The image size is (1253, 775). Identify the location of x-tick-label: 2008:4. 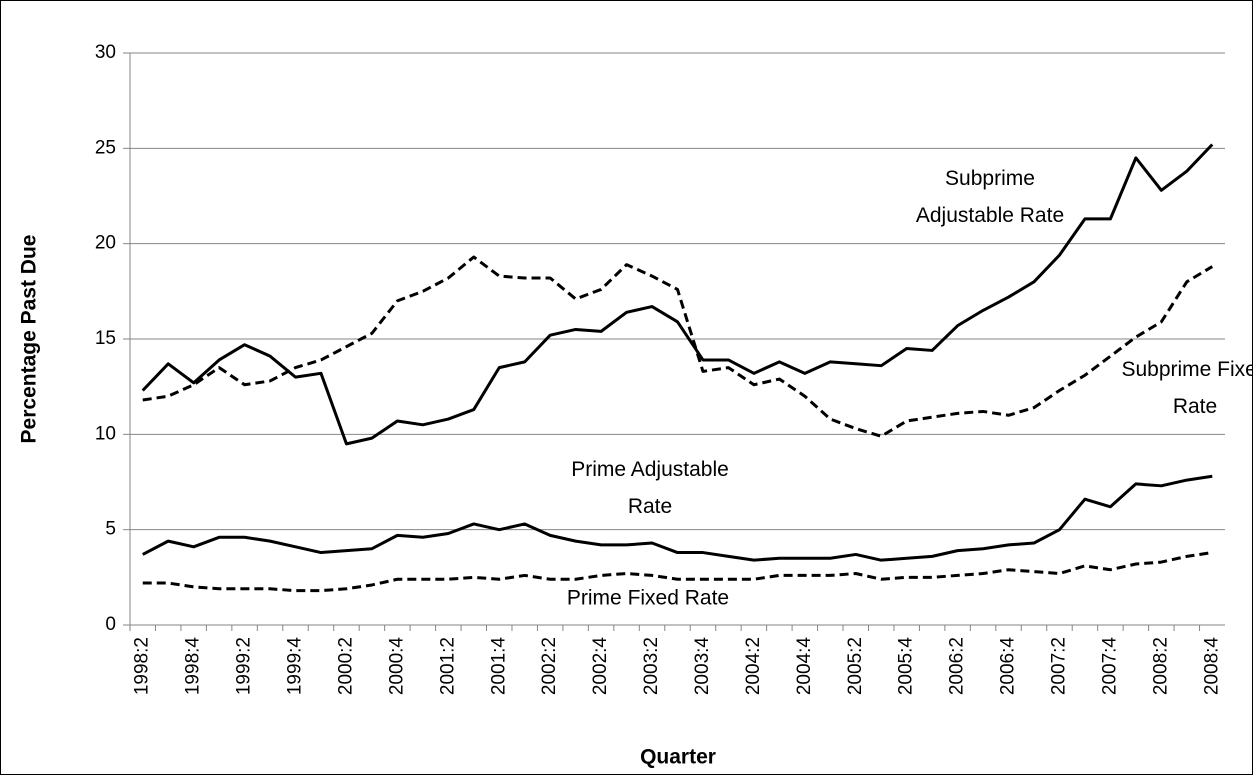
(1211, 666).